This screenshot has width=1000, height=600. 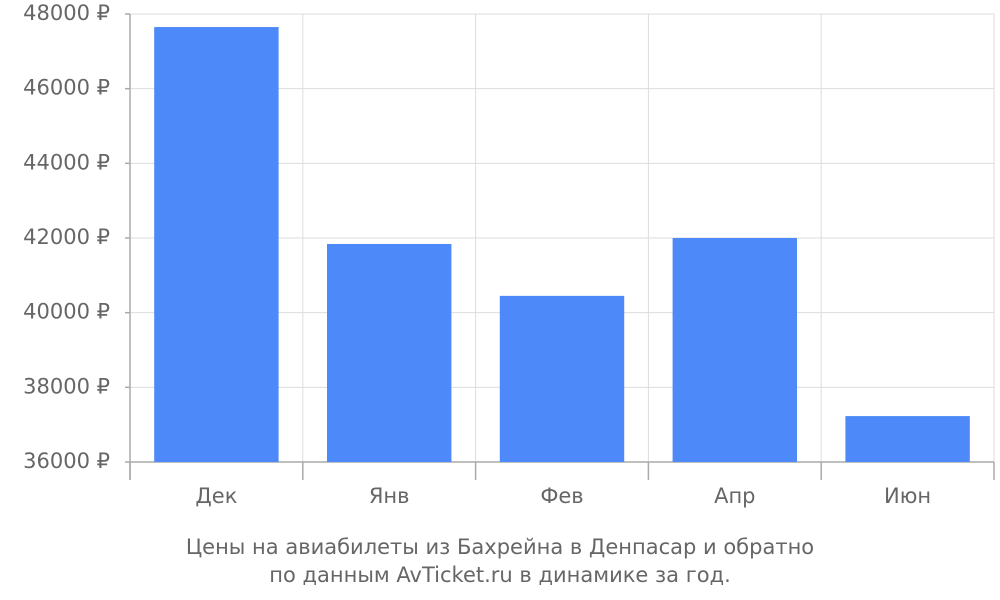 I want to click on x-tick-label: Дек, so click(x=216, y=496).